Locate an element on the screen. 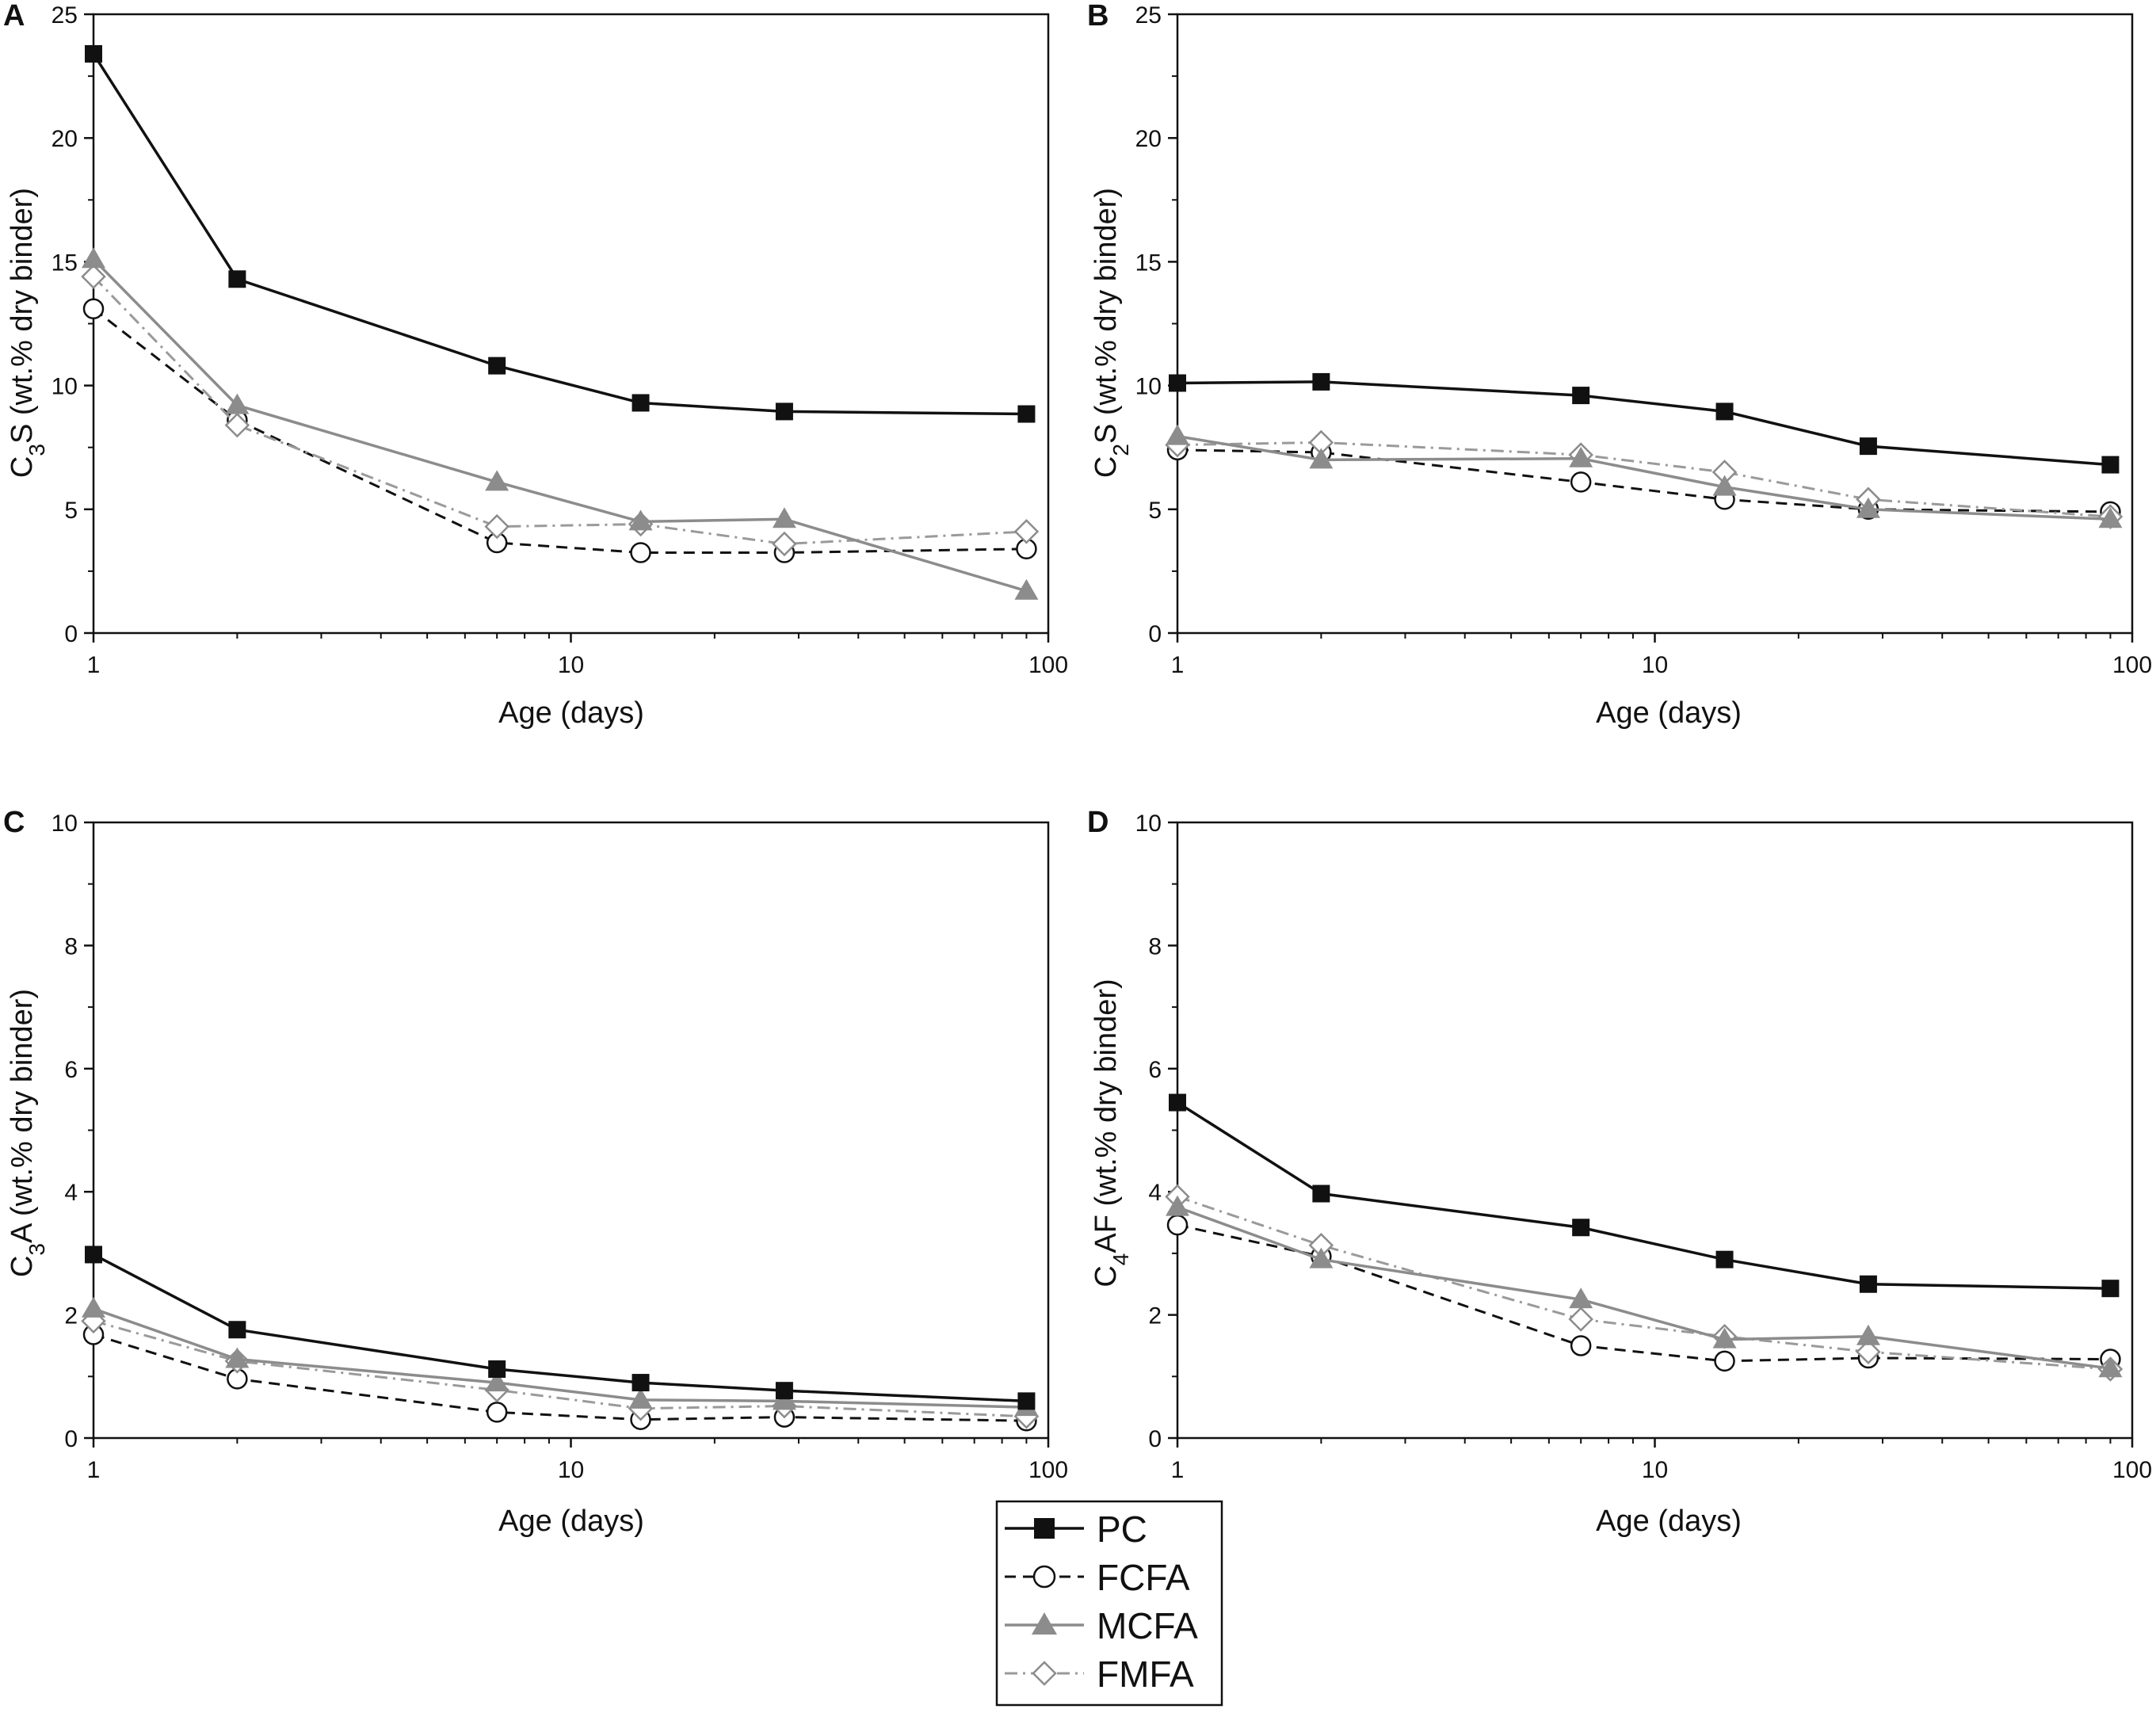  legend-label: MCFA is located at coordinates (1147, 1625).